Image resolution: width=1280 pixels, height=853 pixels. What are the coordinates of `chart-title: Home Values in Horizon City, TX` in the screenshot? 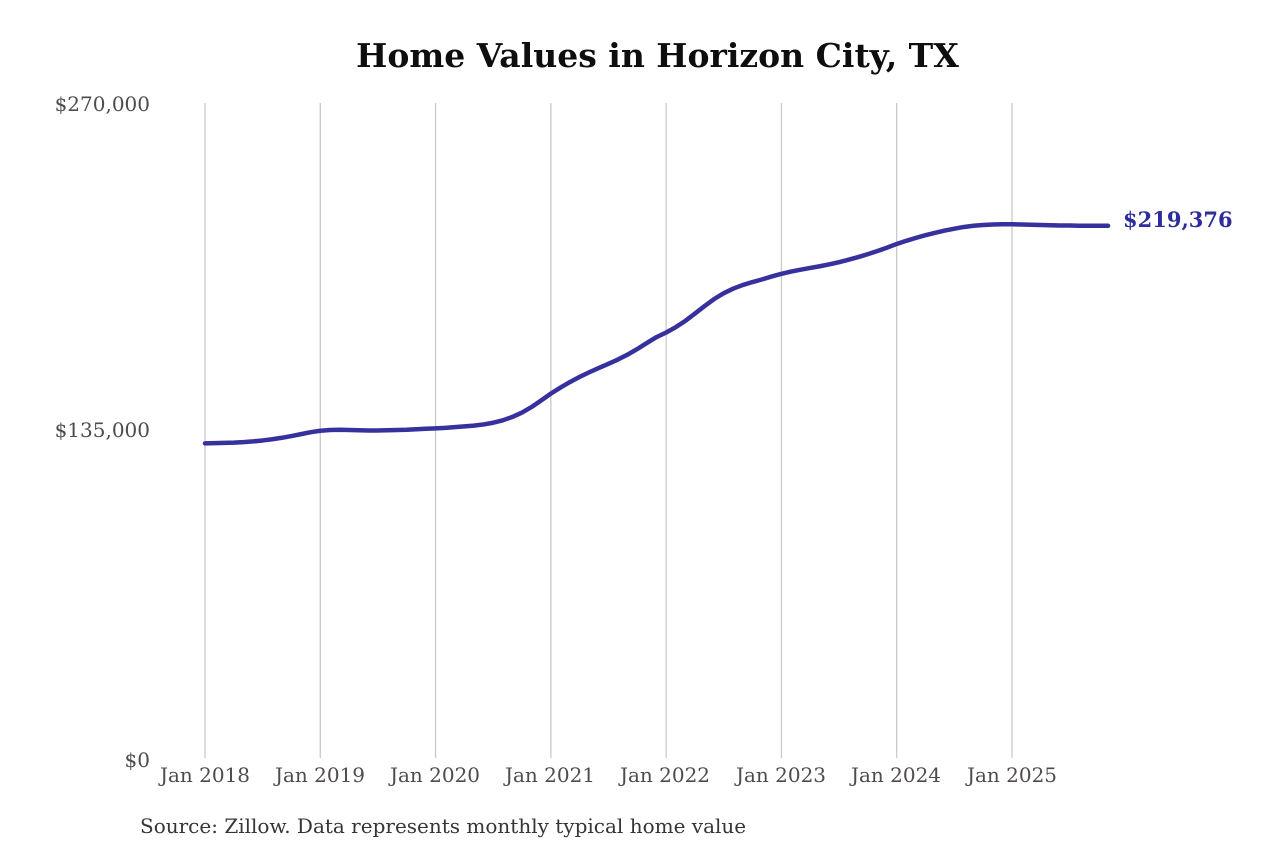 It's located at (657, 55).